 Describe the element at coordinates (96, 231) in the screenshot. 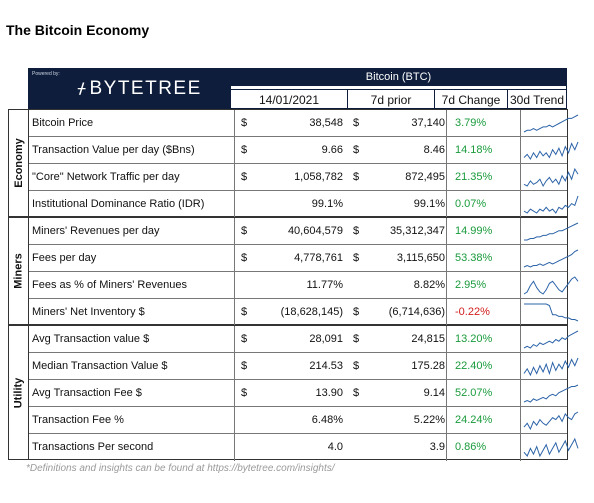

I see `metric-name: Miners' Revenues per day` at that location.